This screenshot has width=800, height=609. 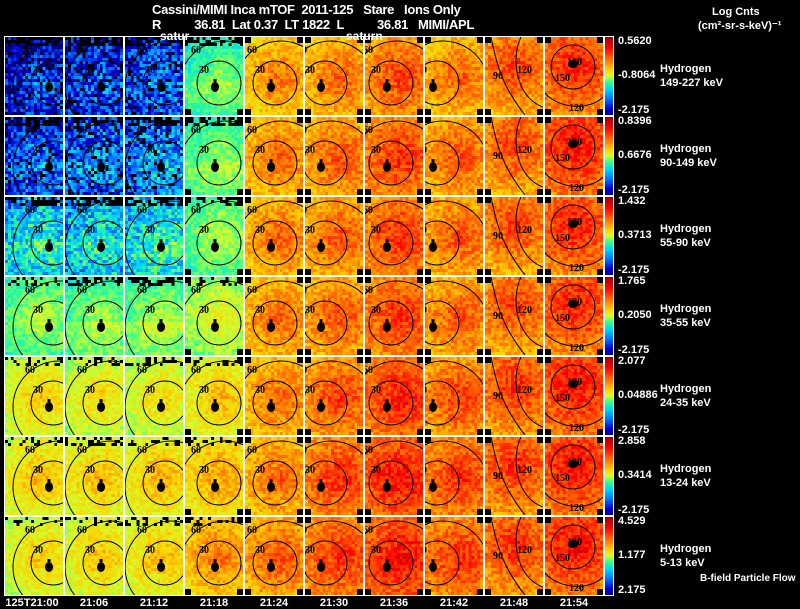 I want to click on contour-label-90: 90, so click(x=498, y=76).